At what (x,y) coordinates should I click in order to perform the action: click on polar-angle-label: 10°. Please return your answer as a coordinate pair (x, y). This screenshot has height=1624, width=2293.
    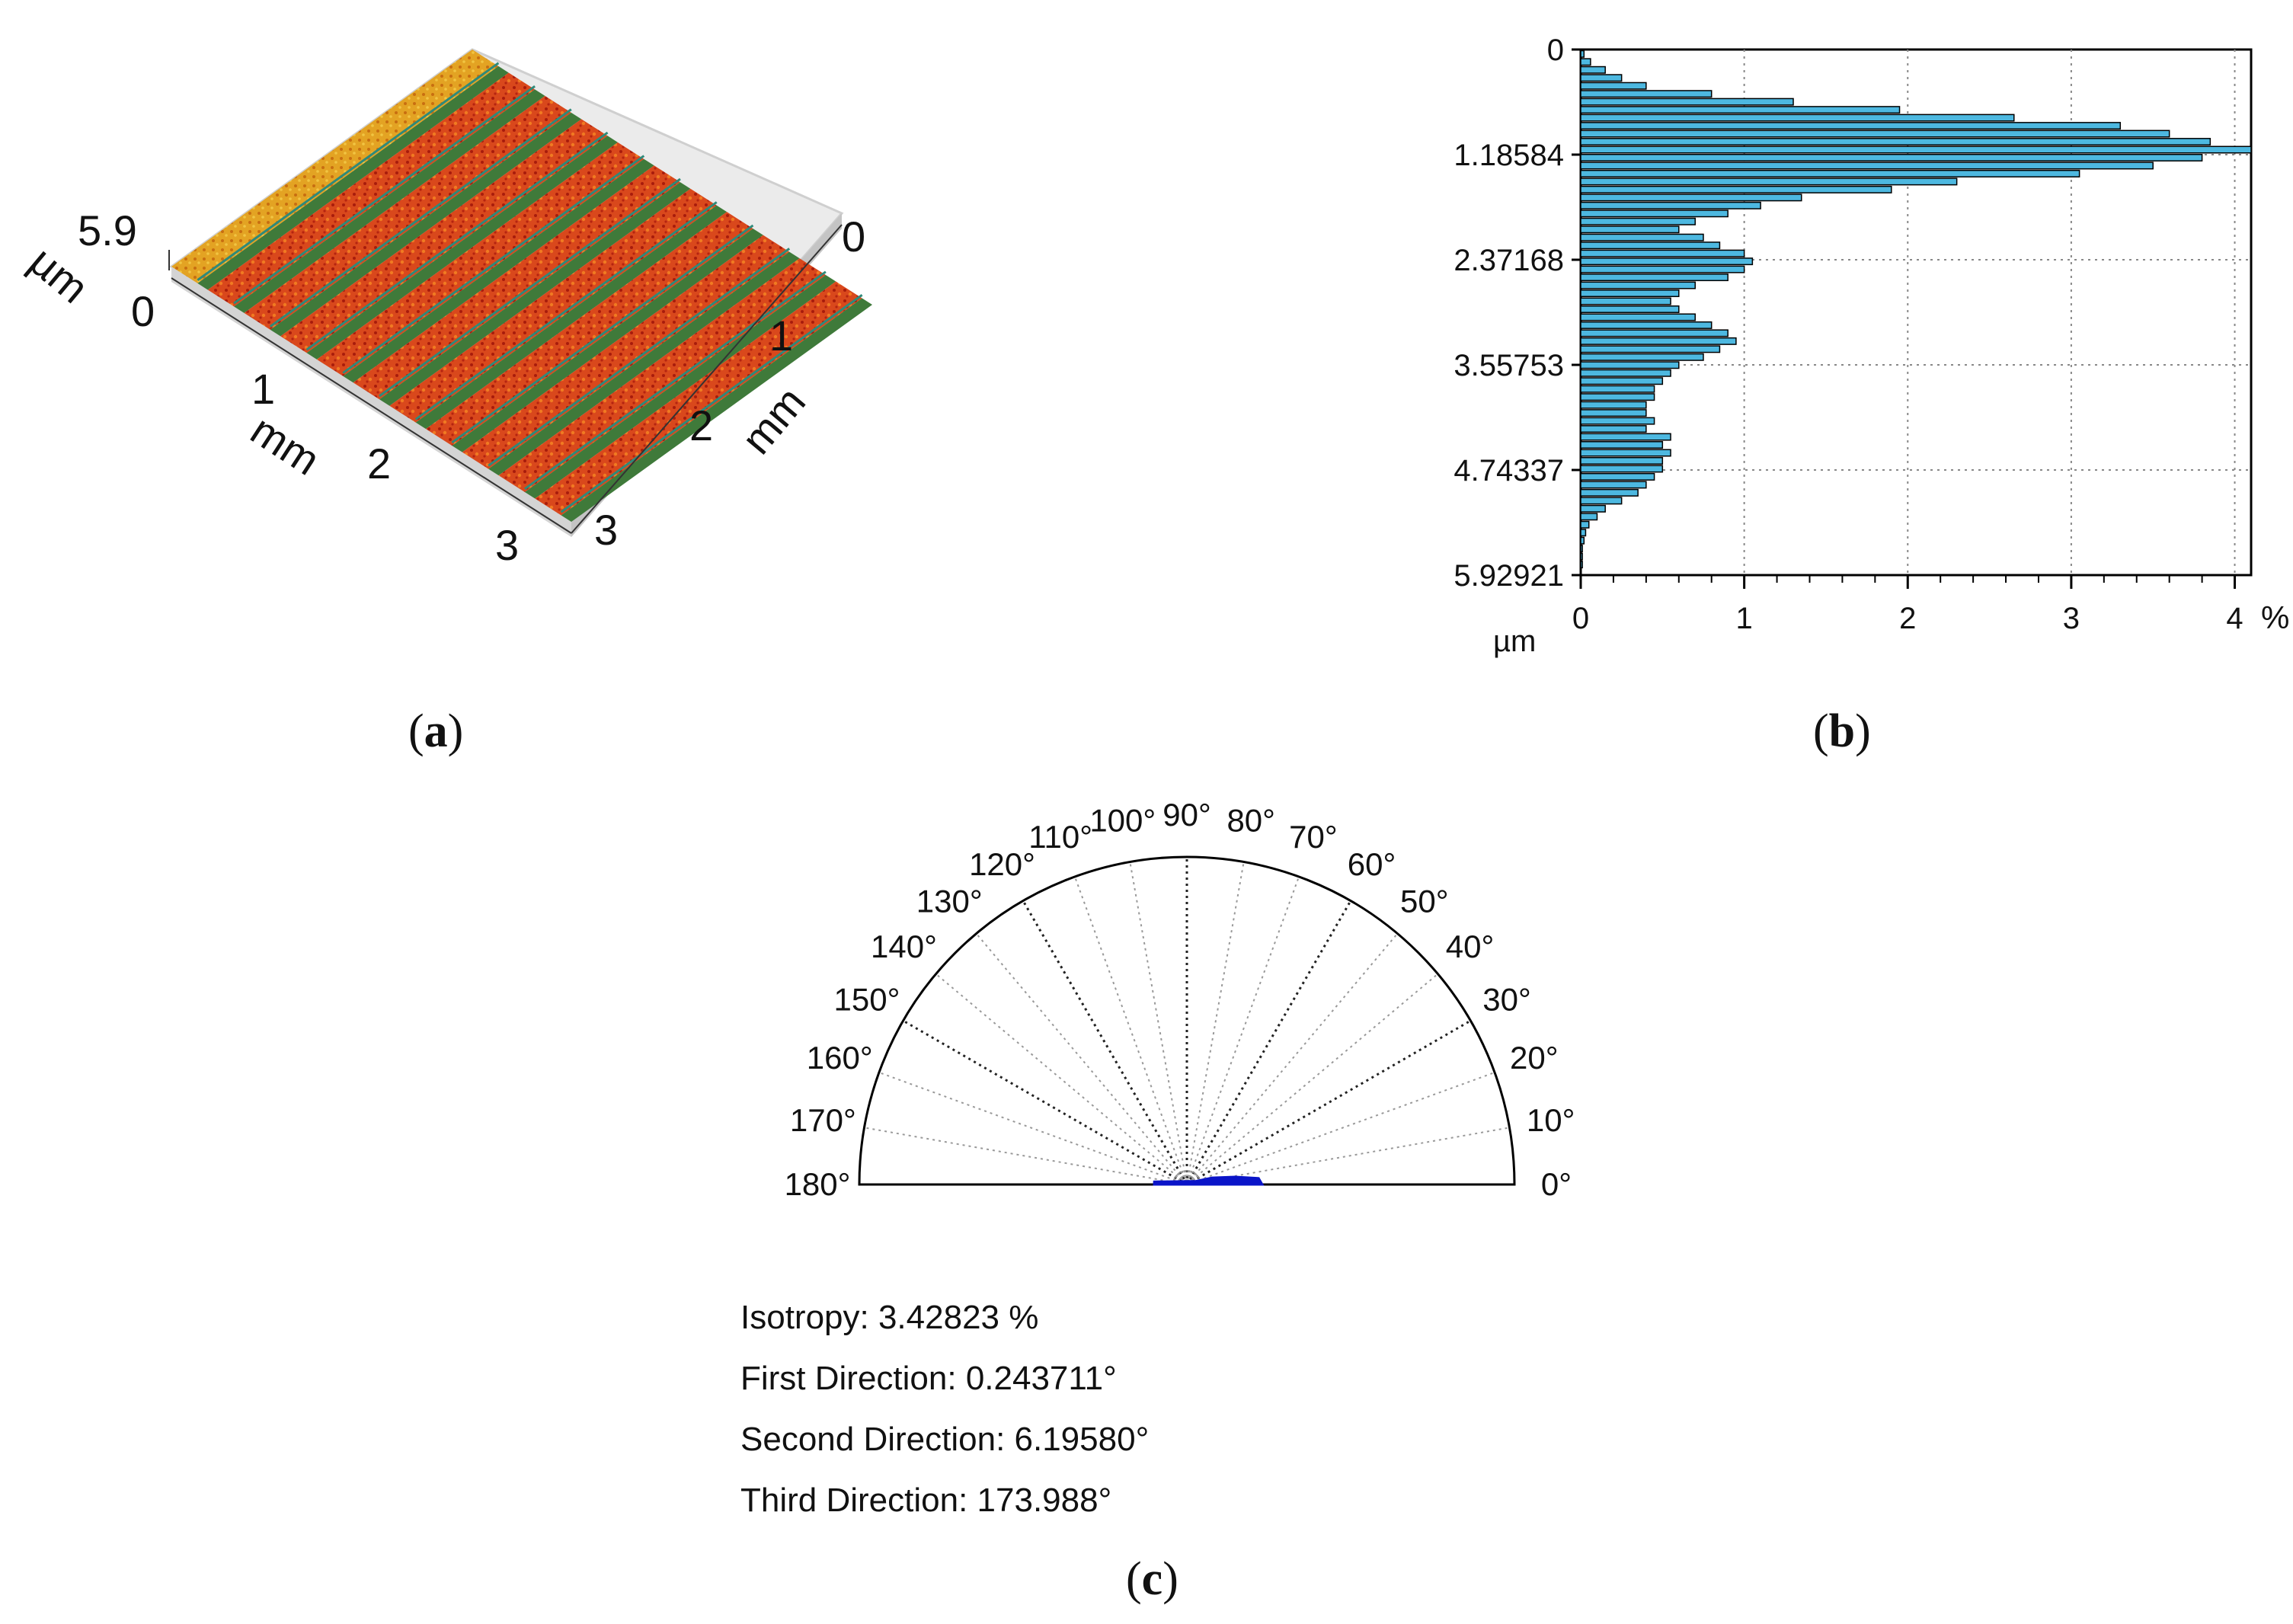
    Looking at the image, I should click on (1551, 1120).